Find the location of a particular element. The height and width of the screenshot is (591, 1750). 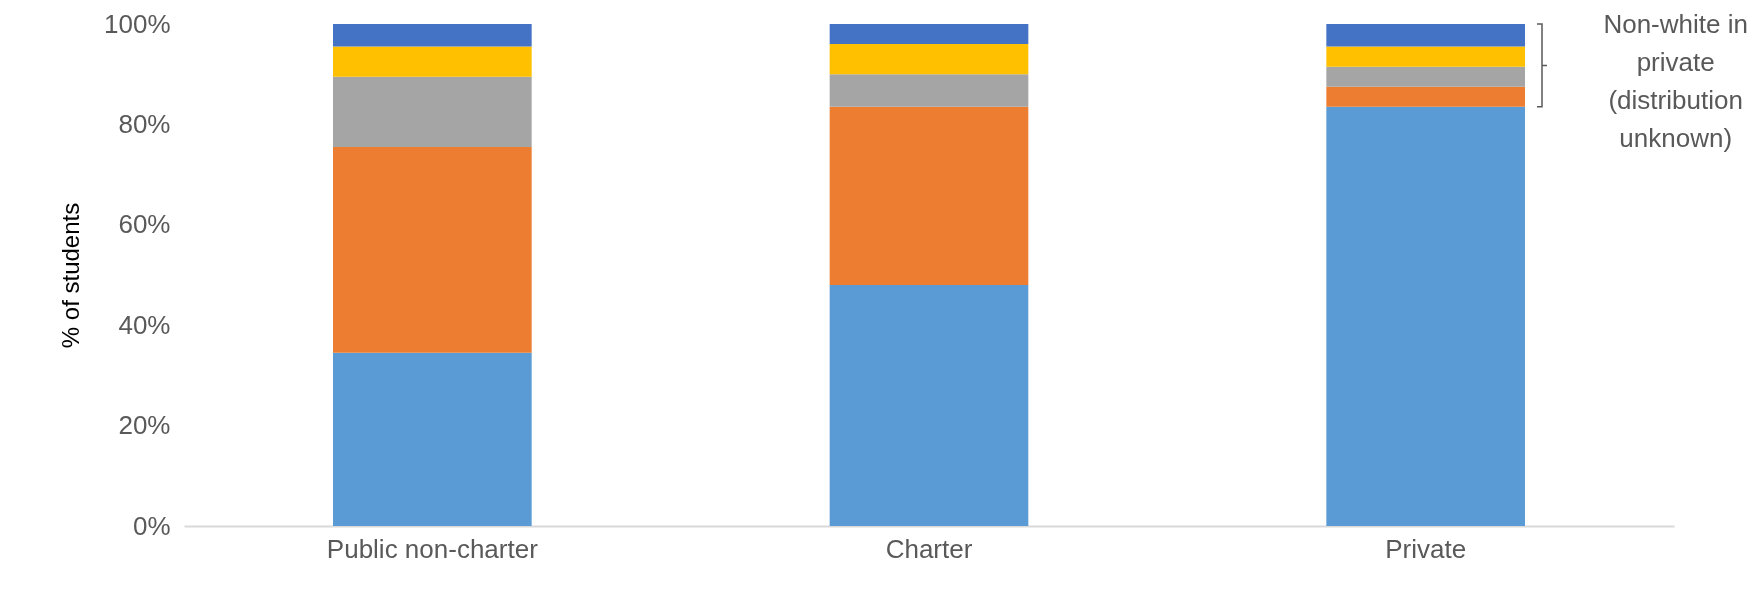

y-tick-label: 40% is located at coordinates (144, 324).